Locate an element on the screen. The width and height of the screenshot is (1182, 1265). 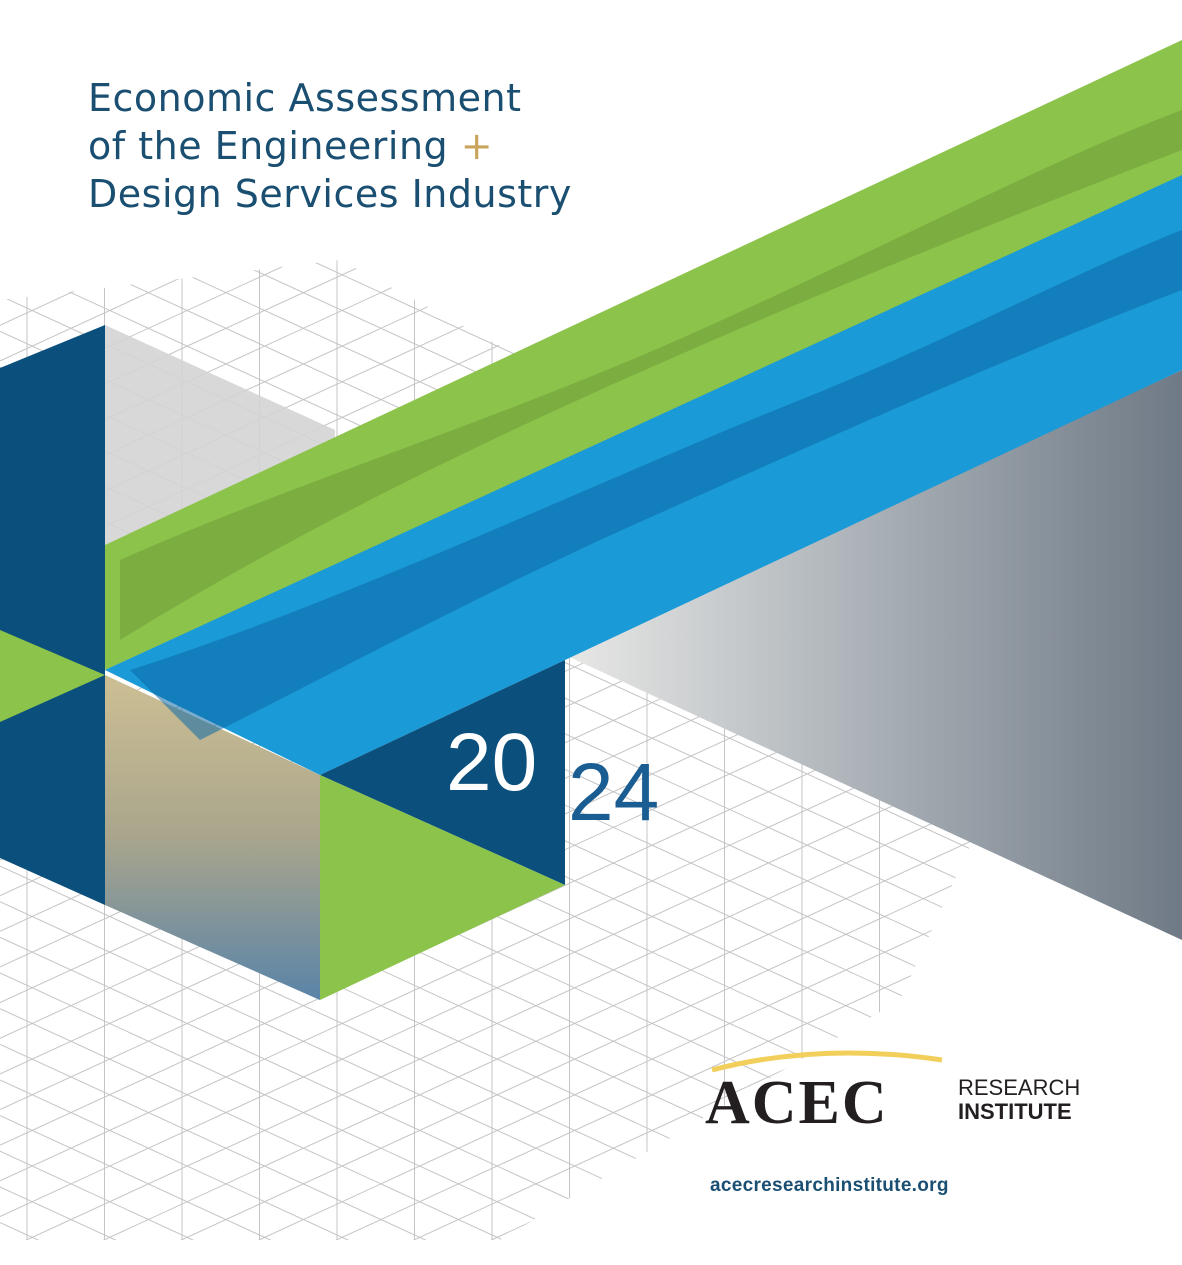
title-line-3: Design Services Industry is located at coordinates (330, 194).